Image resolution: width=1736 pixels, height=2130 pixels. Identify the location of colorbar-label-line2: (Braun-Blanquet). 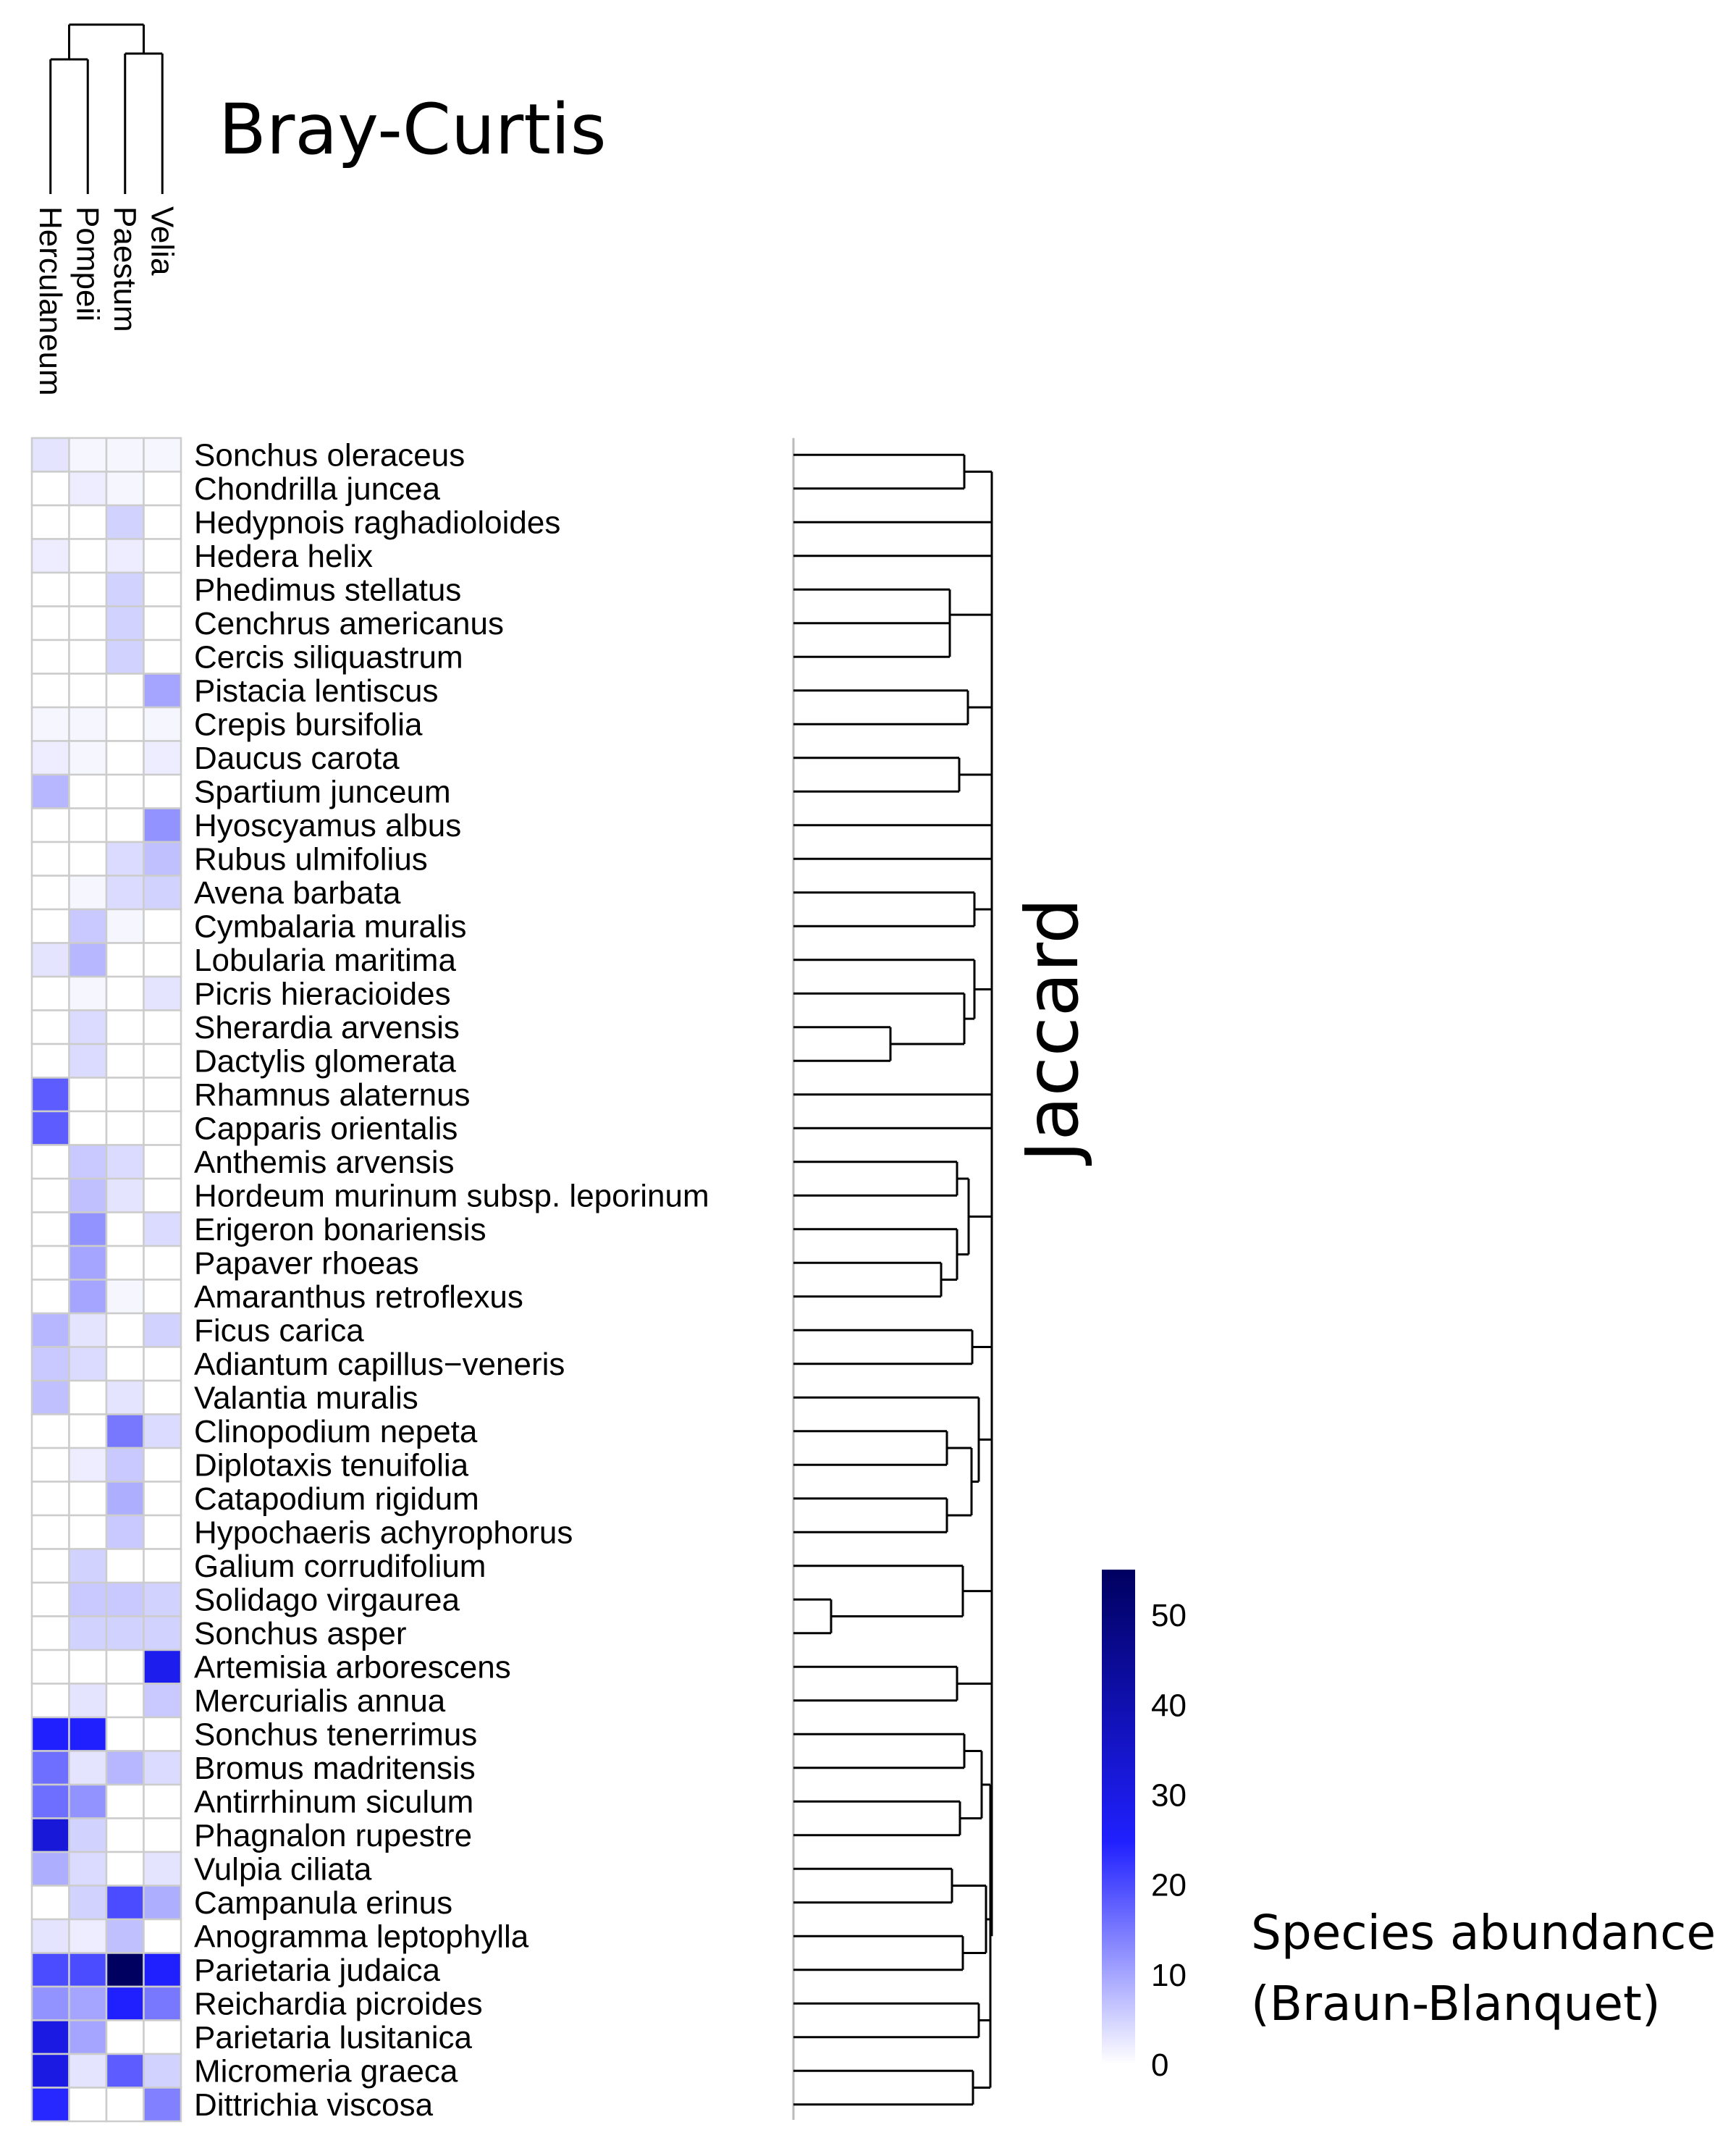
(1456, 2004).